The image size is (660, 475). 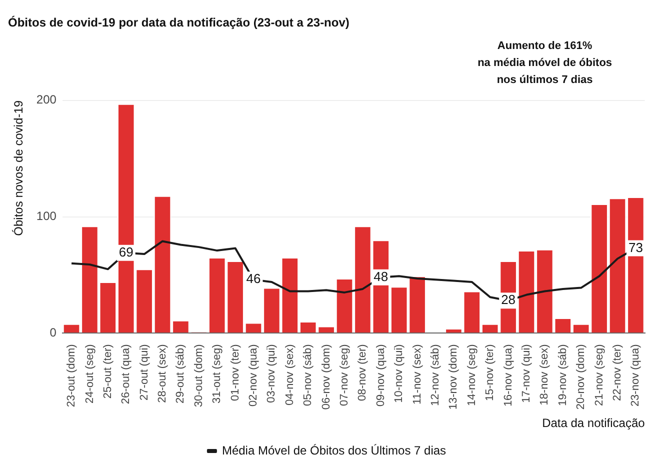 What do you see at coordinates (46, 216) in the screenshot?
I see `y-tick-label: 100` at bounding box center [46, 216].